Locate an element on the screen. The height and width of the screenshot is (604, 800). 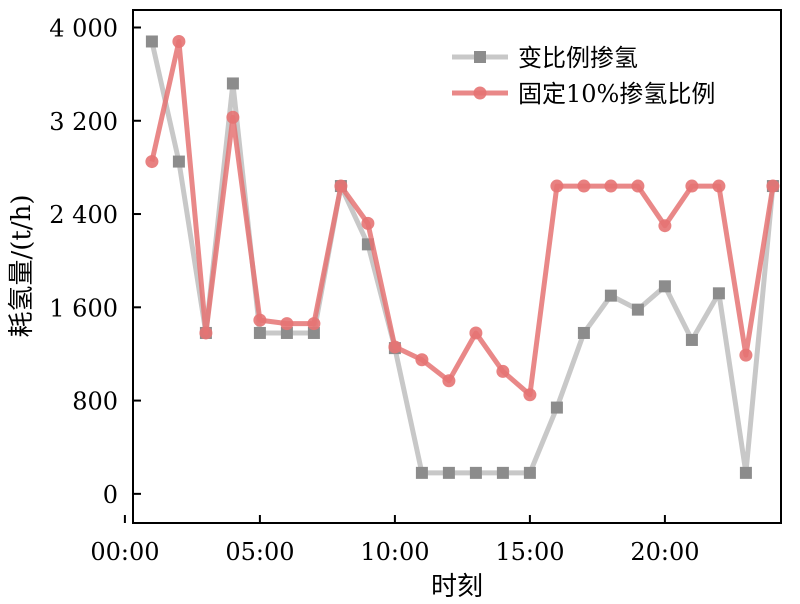
y-axis-title: 耗氢量/(t/h) is located at coordinates (22, 265).